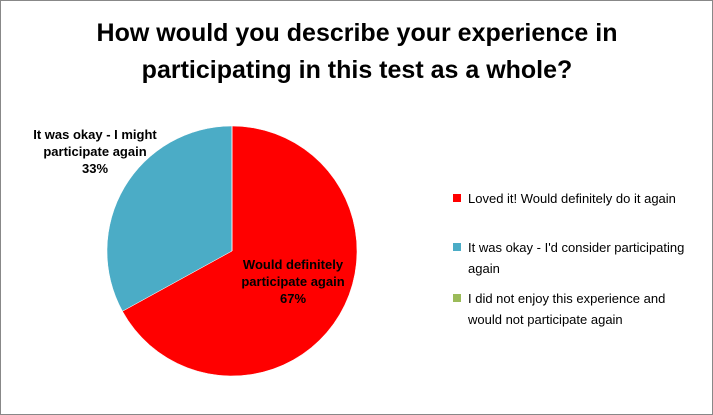 This screenshot has height=415, width=713. I want to click on data-label: Would definitely participate again 67%, so click(293, 281).